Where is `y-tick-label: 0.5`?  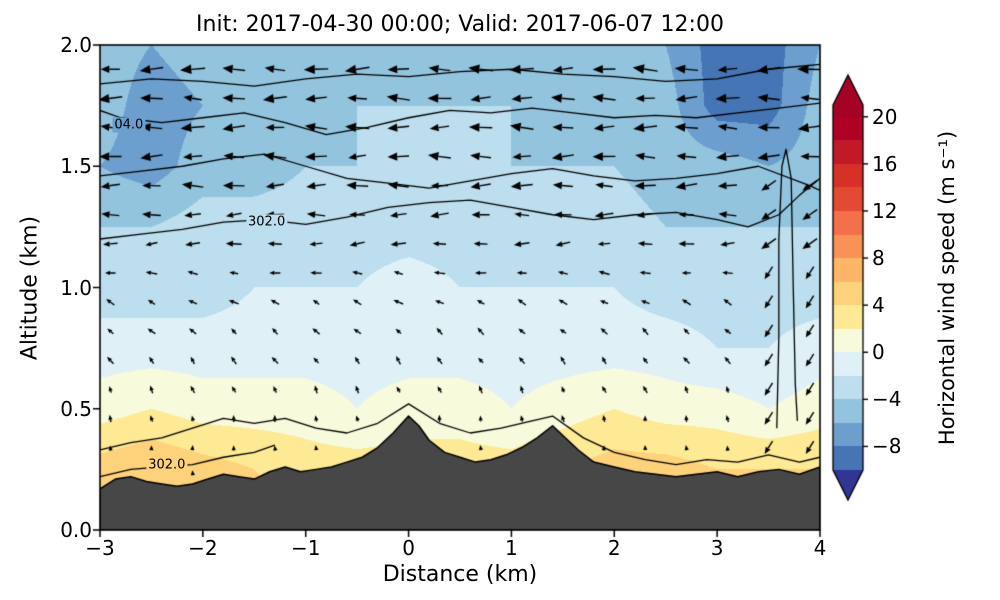
y-tick-label: 0.5 is located at coordinates (76, 408).